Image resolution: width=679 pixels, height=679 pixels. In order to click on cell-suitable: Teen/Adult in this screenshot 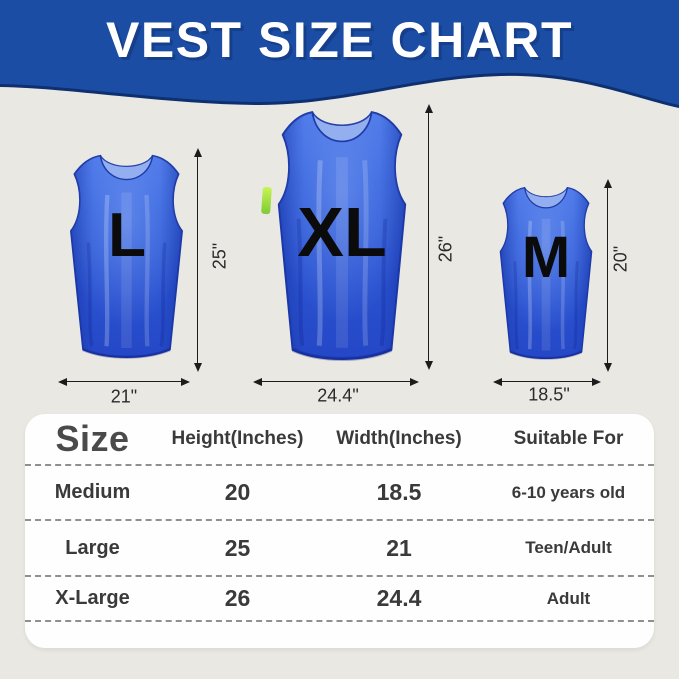, I will do `click(568, 547)`.